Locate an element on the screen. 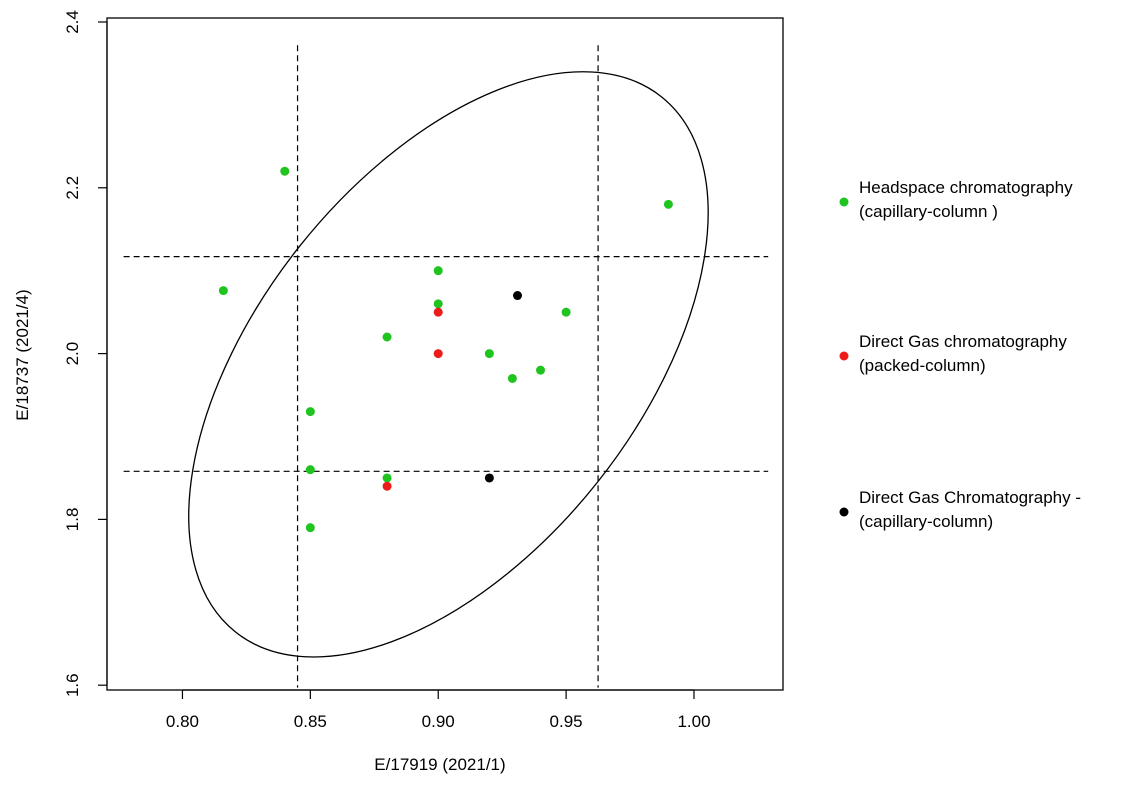  legend-label-2-1: (capillary-column) is located at coordinates (926, 521).